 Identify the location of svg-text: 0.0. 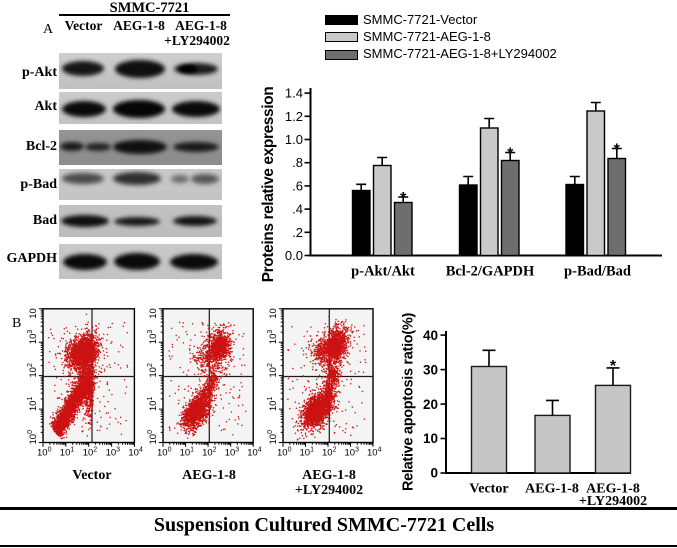
(294, 255).